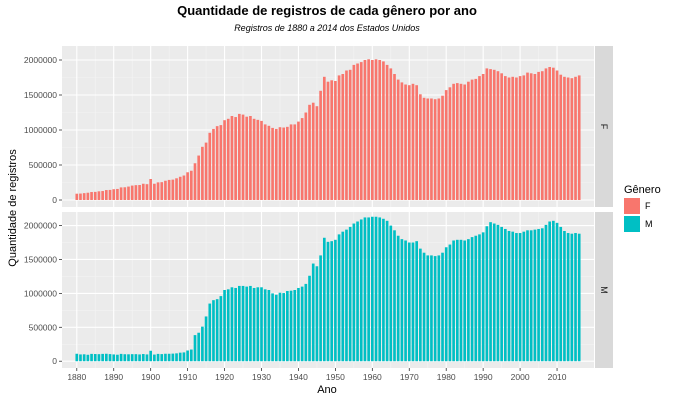 This screenshot has height=400, width=680. What do you see at coordinates (187, 356) in the screenshot?
I see `bar-m-1910` at bounding box center [187, 356].